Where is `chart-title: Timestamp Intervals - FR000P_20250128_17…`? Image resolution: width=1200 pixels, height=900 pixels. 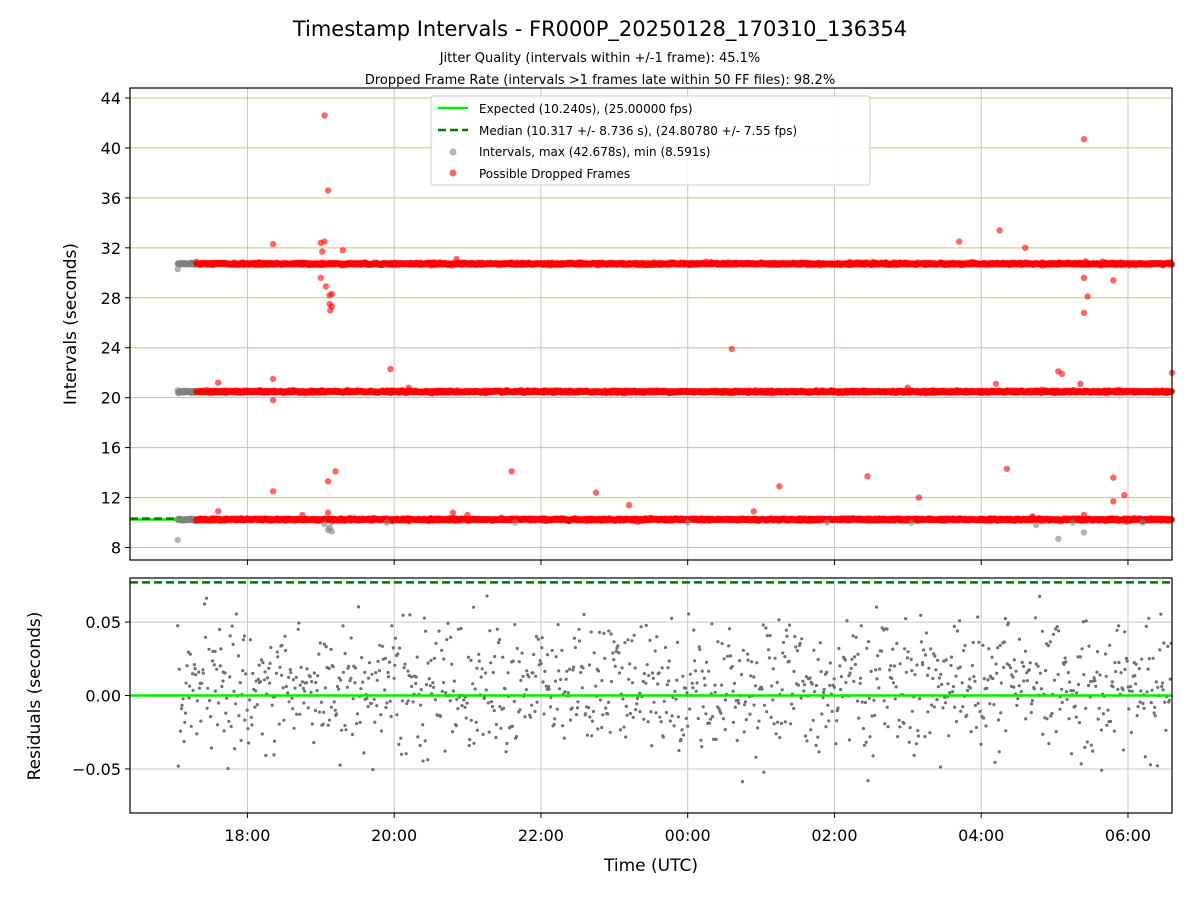
chart-title: Timestamp Intervals - FR000P_20250128_17… is located at coordinates (599, 29).